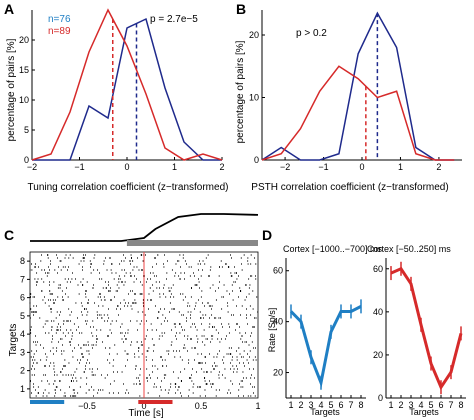 The image size is (474, 420). I want to click on panel-c-blue-bar, so click(47, 402).